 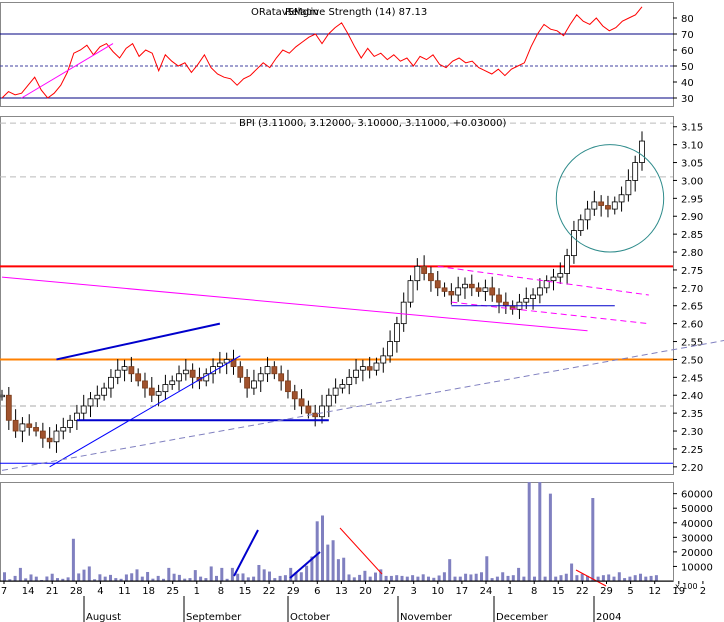 What do you see at coordinates (606, 591) in the screenshot?
I see `x-tick-label: 29` at bounding box center [606, 591].